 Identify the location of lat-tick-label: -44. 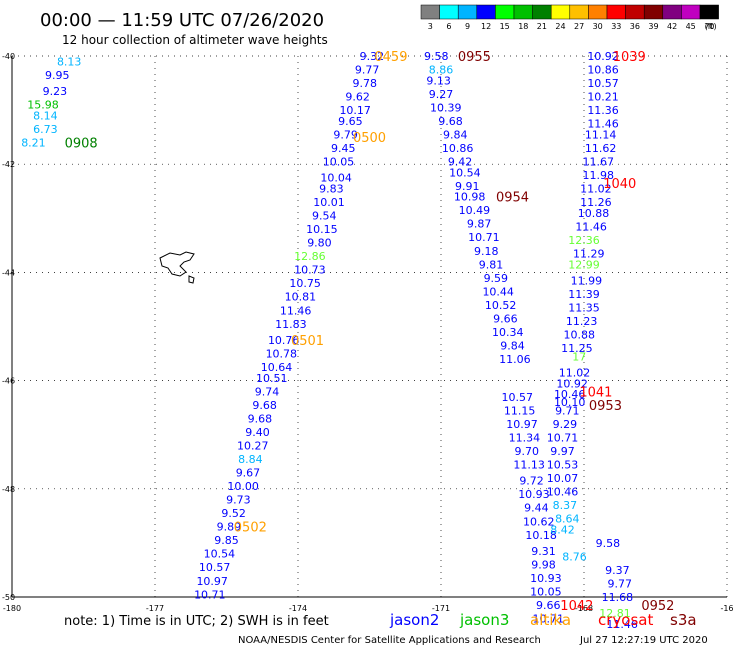
(8, 272).